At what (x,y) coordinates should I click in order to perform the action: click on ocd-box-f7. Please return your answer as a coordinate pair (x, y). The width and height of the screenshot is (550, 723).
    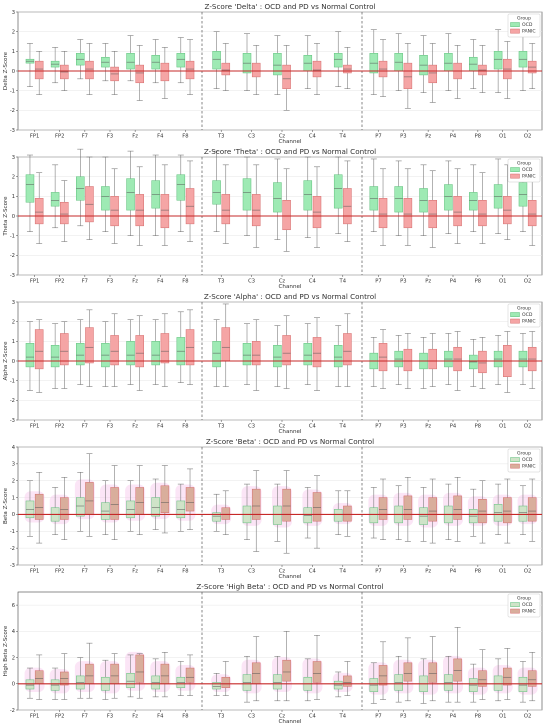
    Looking at the image, I should click on (80, 678).